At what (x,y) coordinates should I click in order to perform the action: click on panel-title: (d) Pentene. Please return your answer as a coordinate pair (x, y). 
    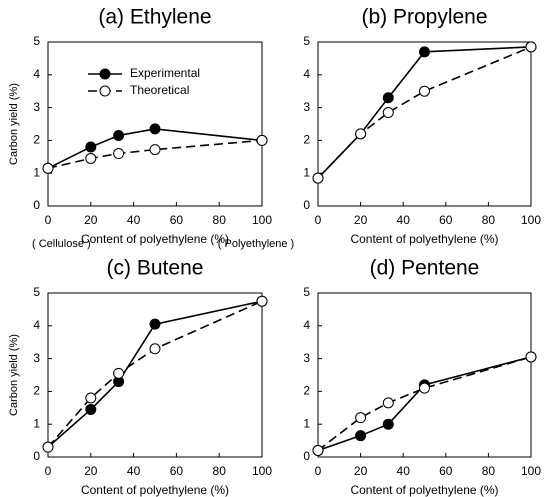
    Looking at the image, I should click on (425, 268).